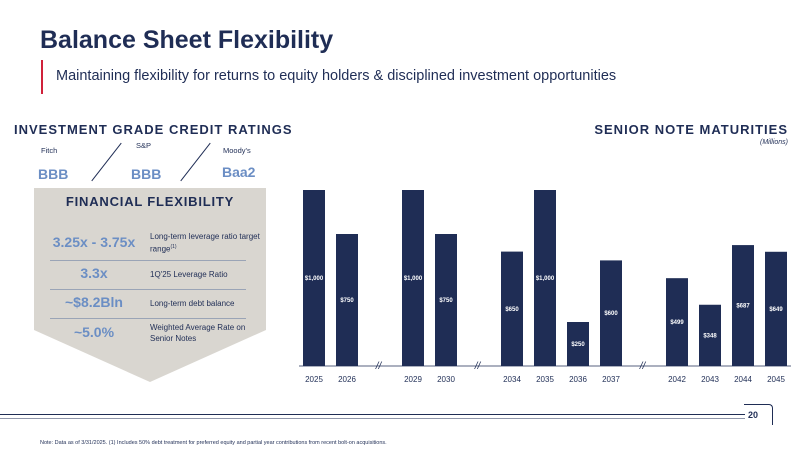 Image resolution: width=800 pixels, height=450 pixels. I want to click on maturities-heading: SENIOR NOTE MATURITIES, so click(691, 129).